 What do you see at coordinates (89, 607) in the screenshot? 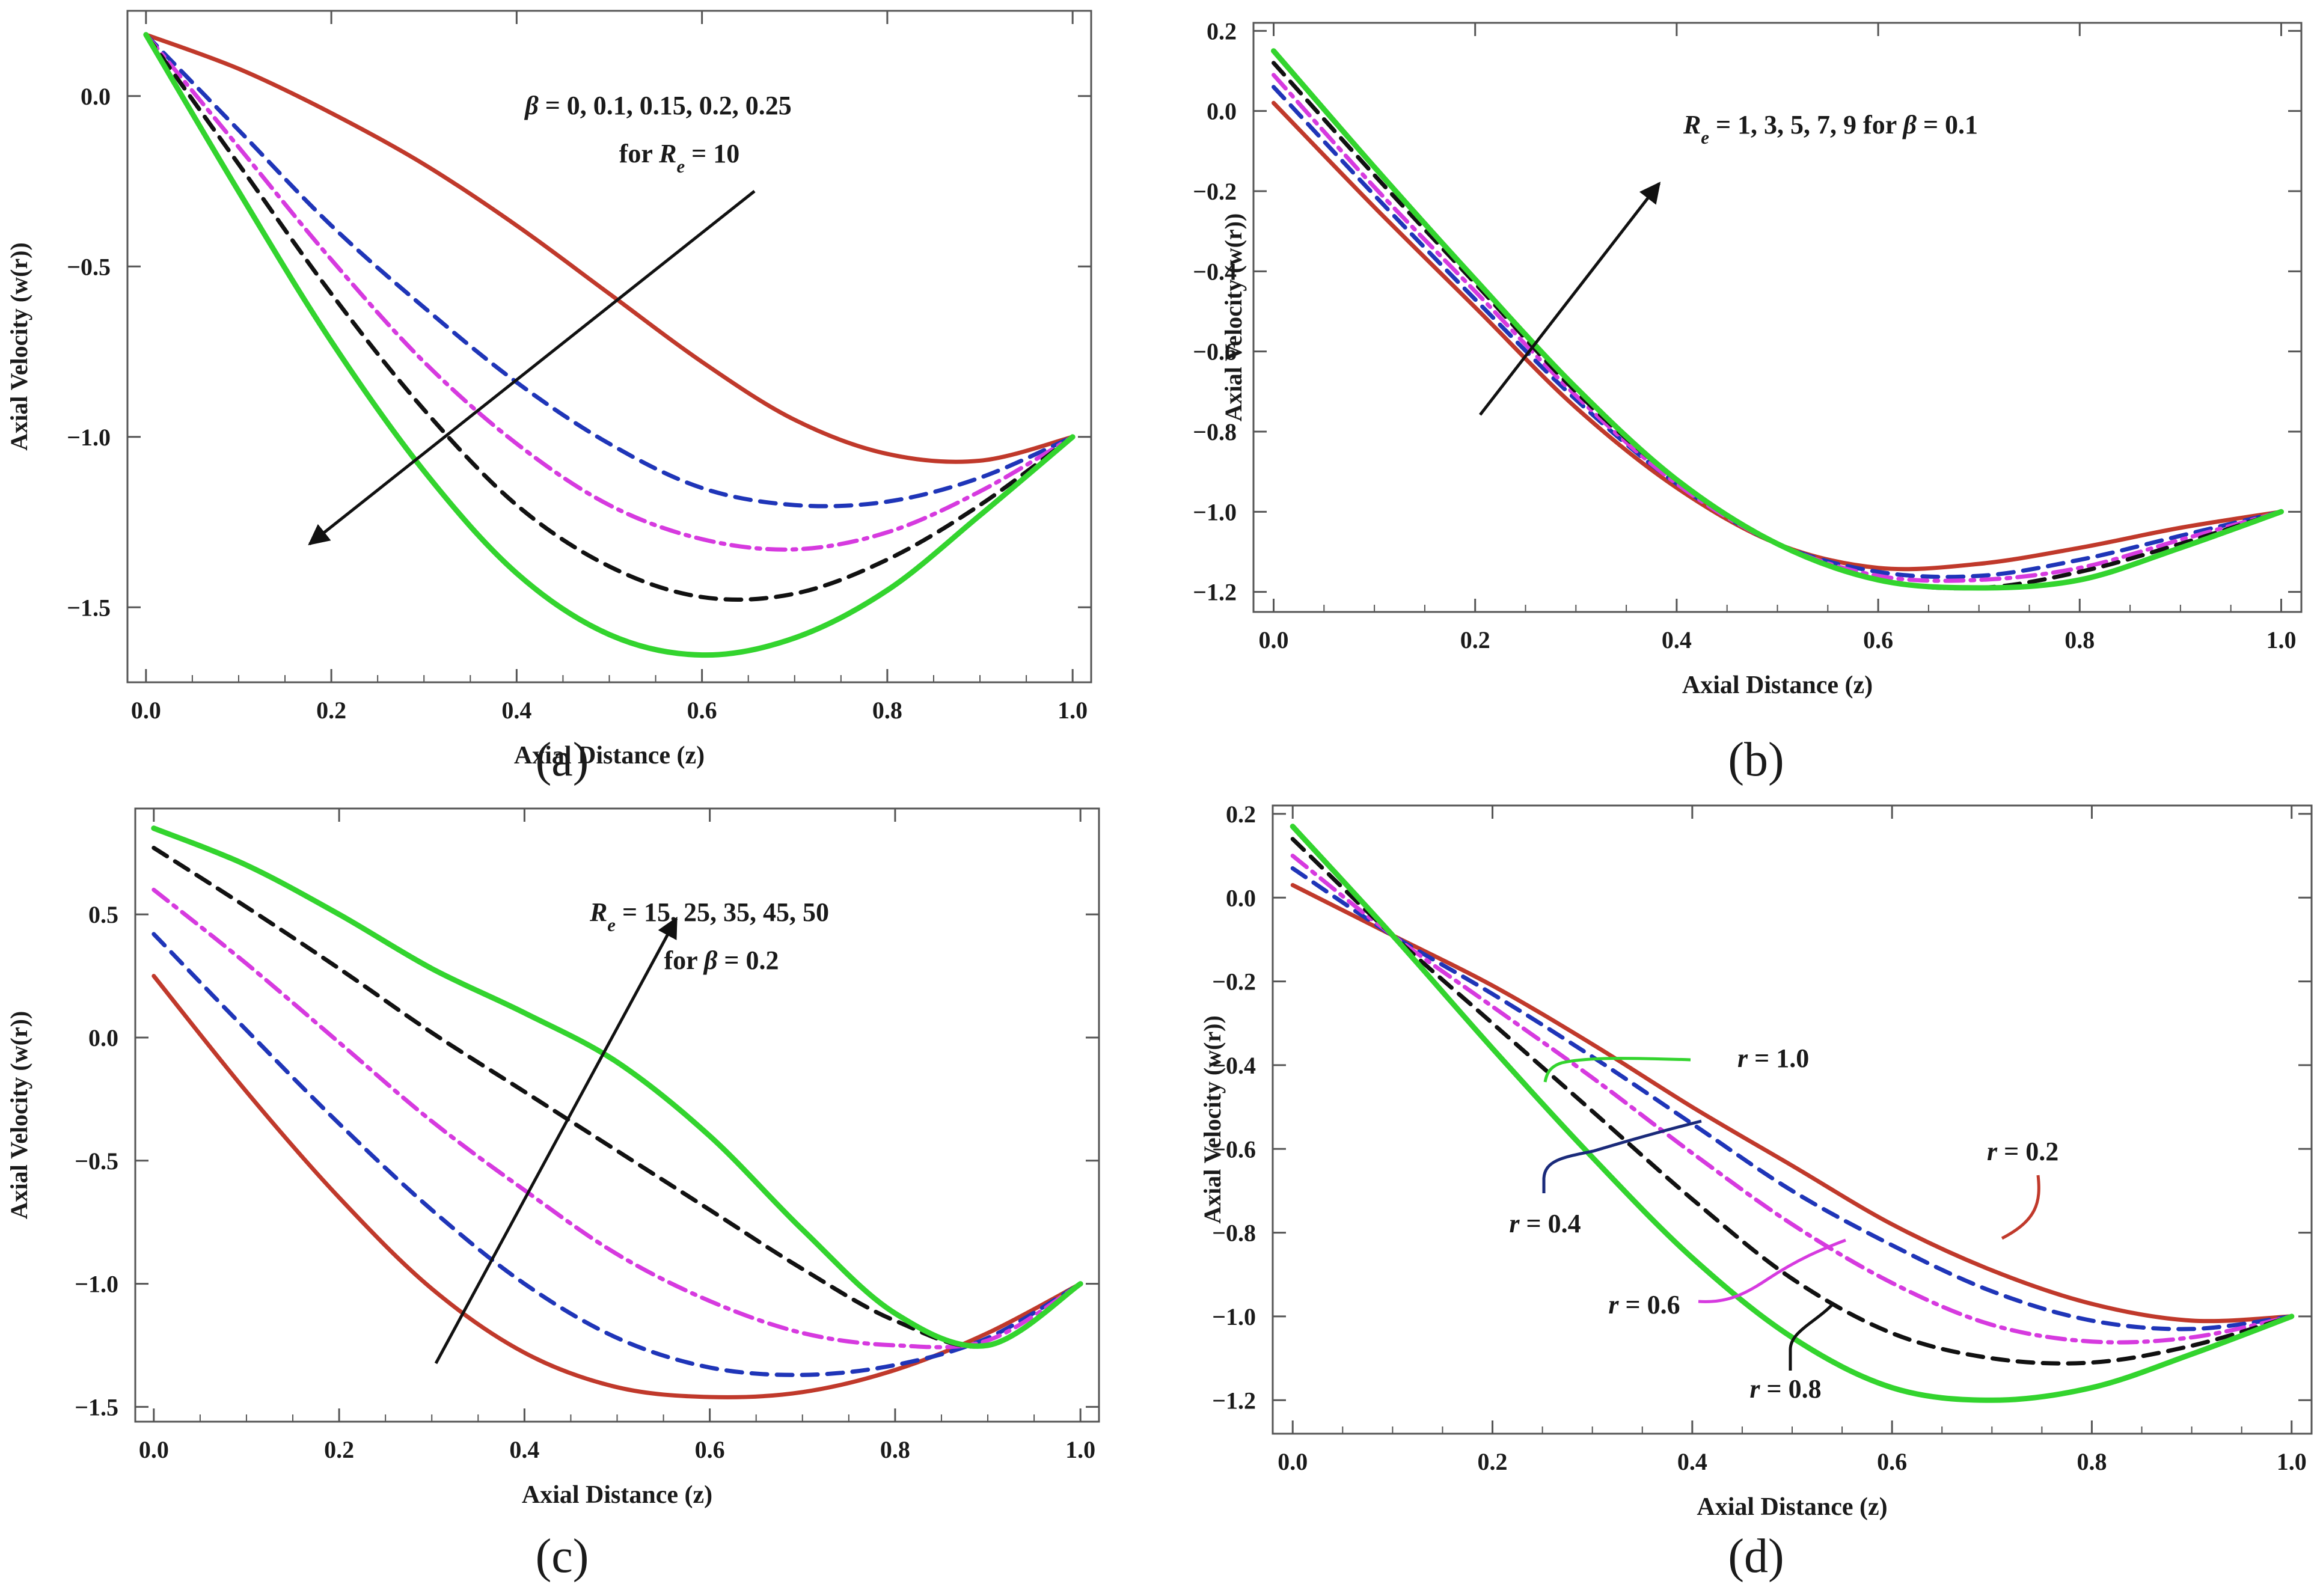
I see `y-tick-label-a: −1.5` at bounding box center [89, 607].